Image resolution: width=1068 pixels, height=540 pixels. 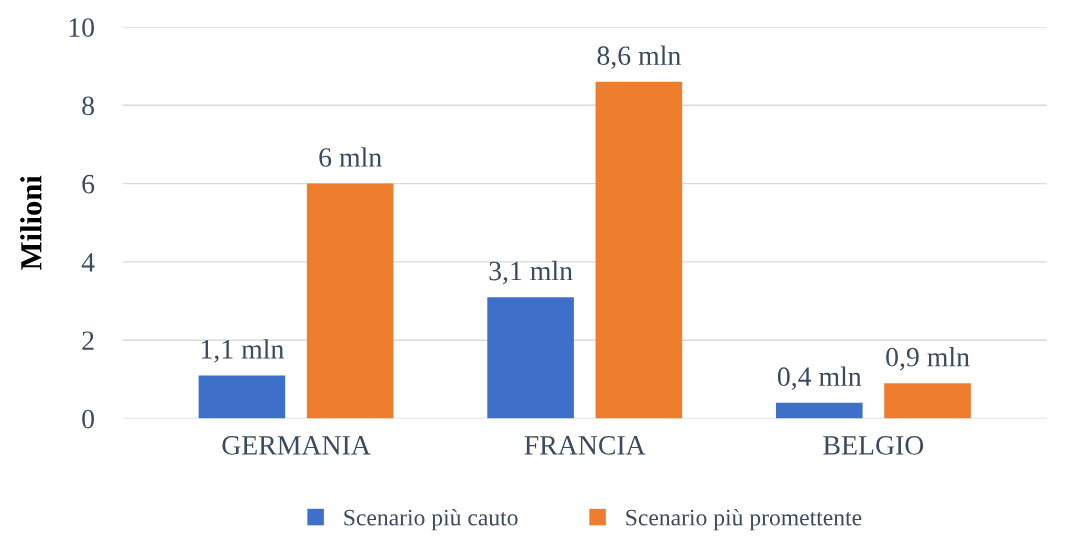 What do you see at coordinates (639, 57) in the screenshot?
I see `data-label: 8,6 mln` at bounding box center [639, 57].